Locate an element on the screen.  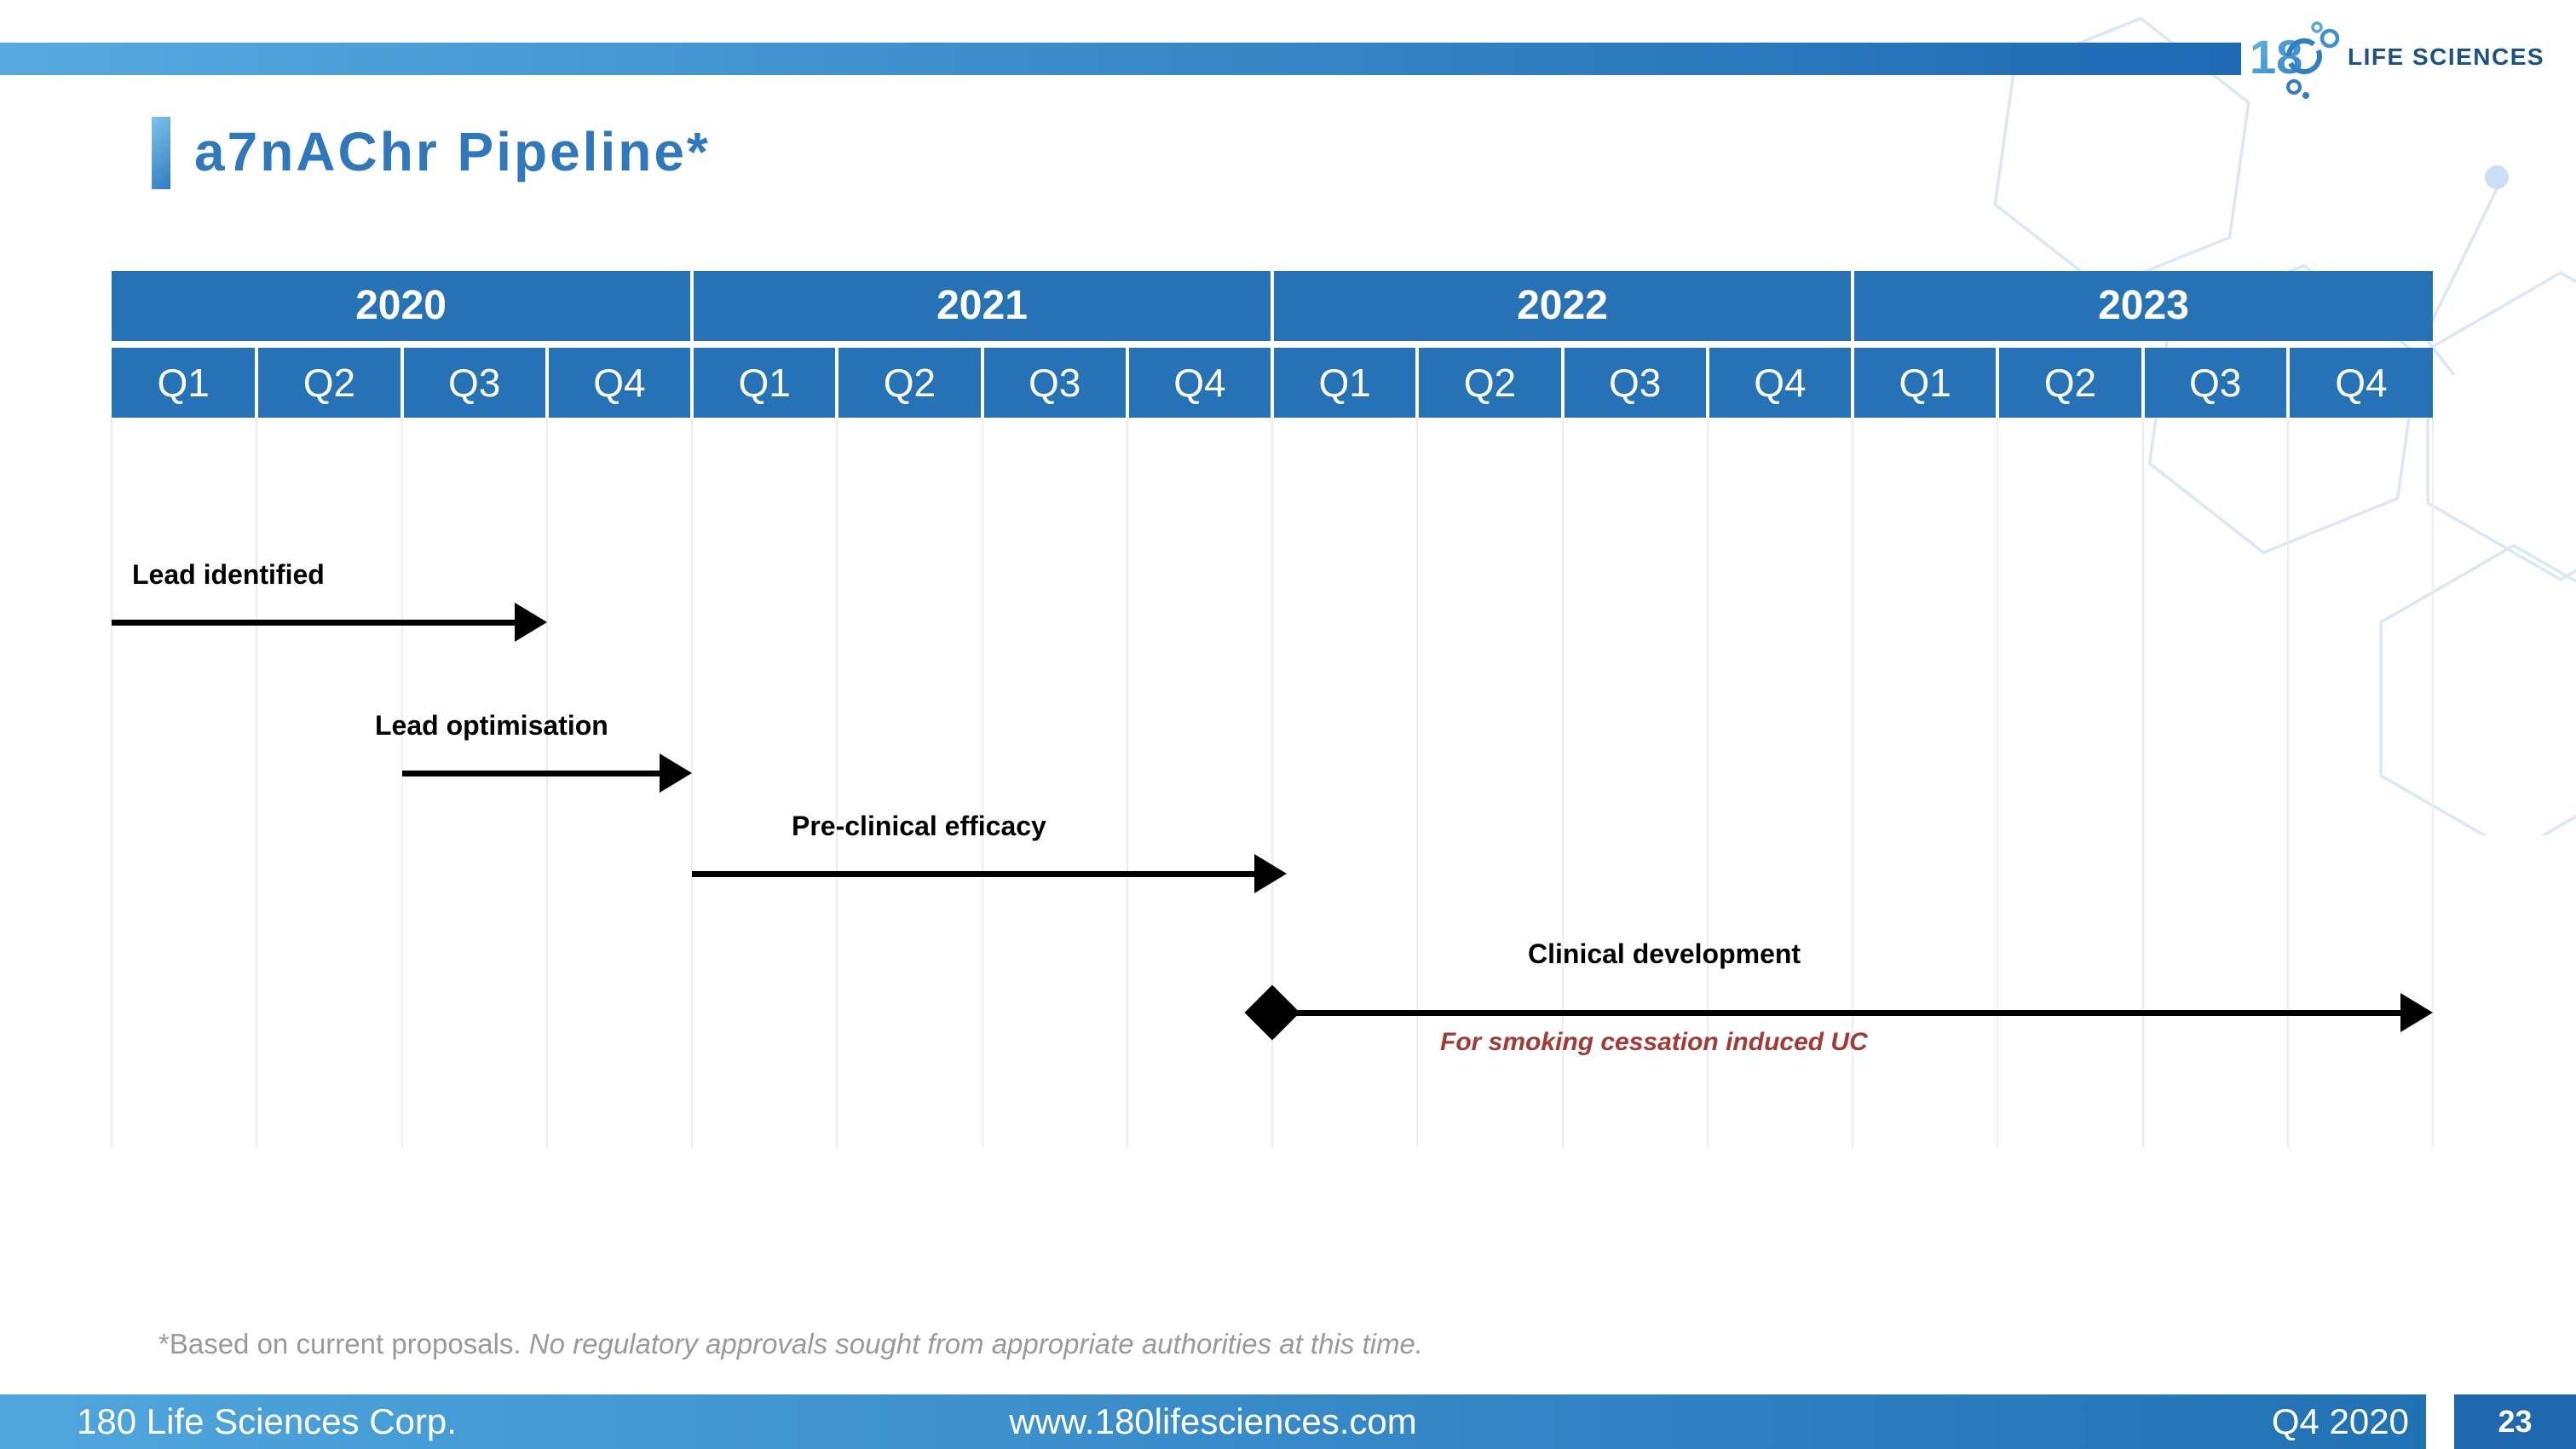
page-number-badge: 23 is located at coordinates (2515, 1421).